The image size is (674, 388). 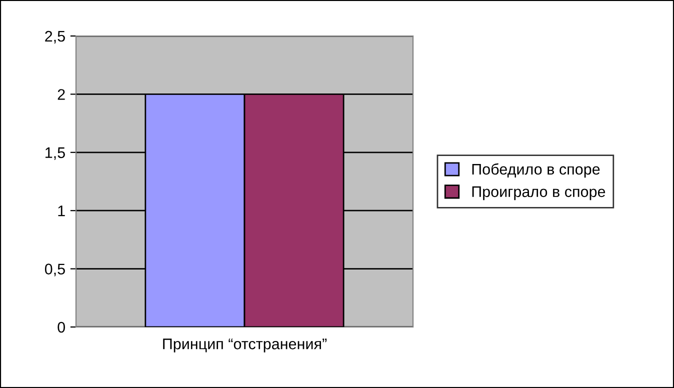 What do you see at coordinates (61, 211) in the screenshot?
I see `y-tick-label: 1` at bounding box center [61, 211].